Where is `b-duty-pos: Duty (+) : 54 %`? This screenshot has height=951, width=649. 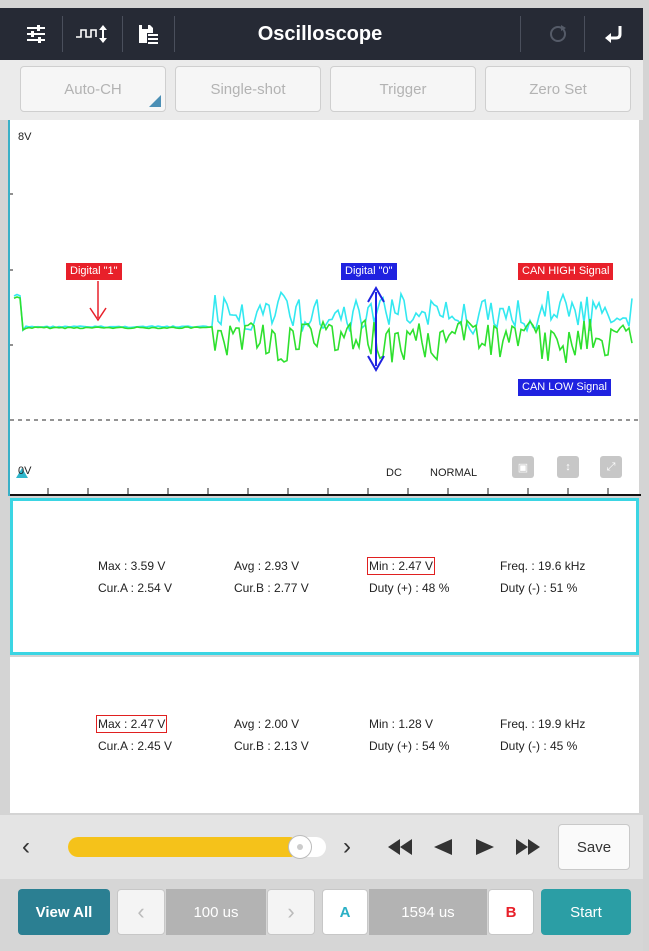 b-duty-pos: Duty (+) : 54 % is located at coordinates (409, 746).